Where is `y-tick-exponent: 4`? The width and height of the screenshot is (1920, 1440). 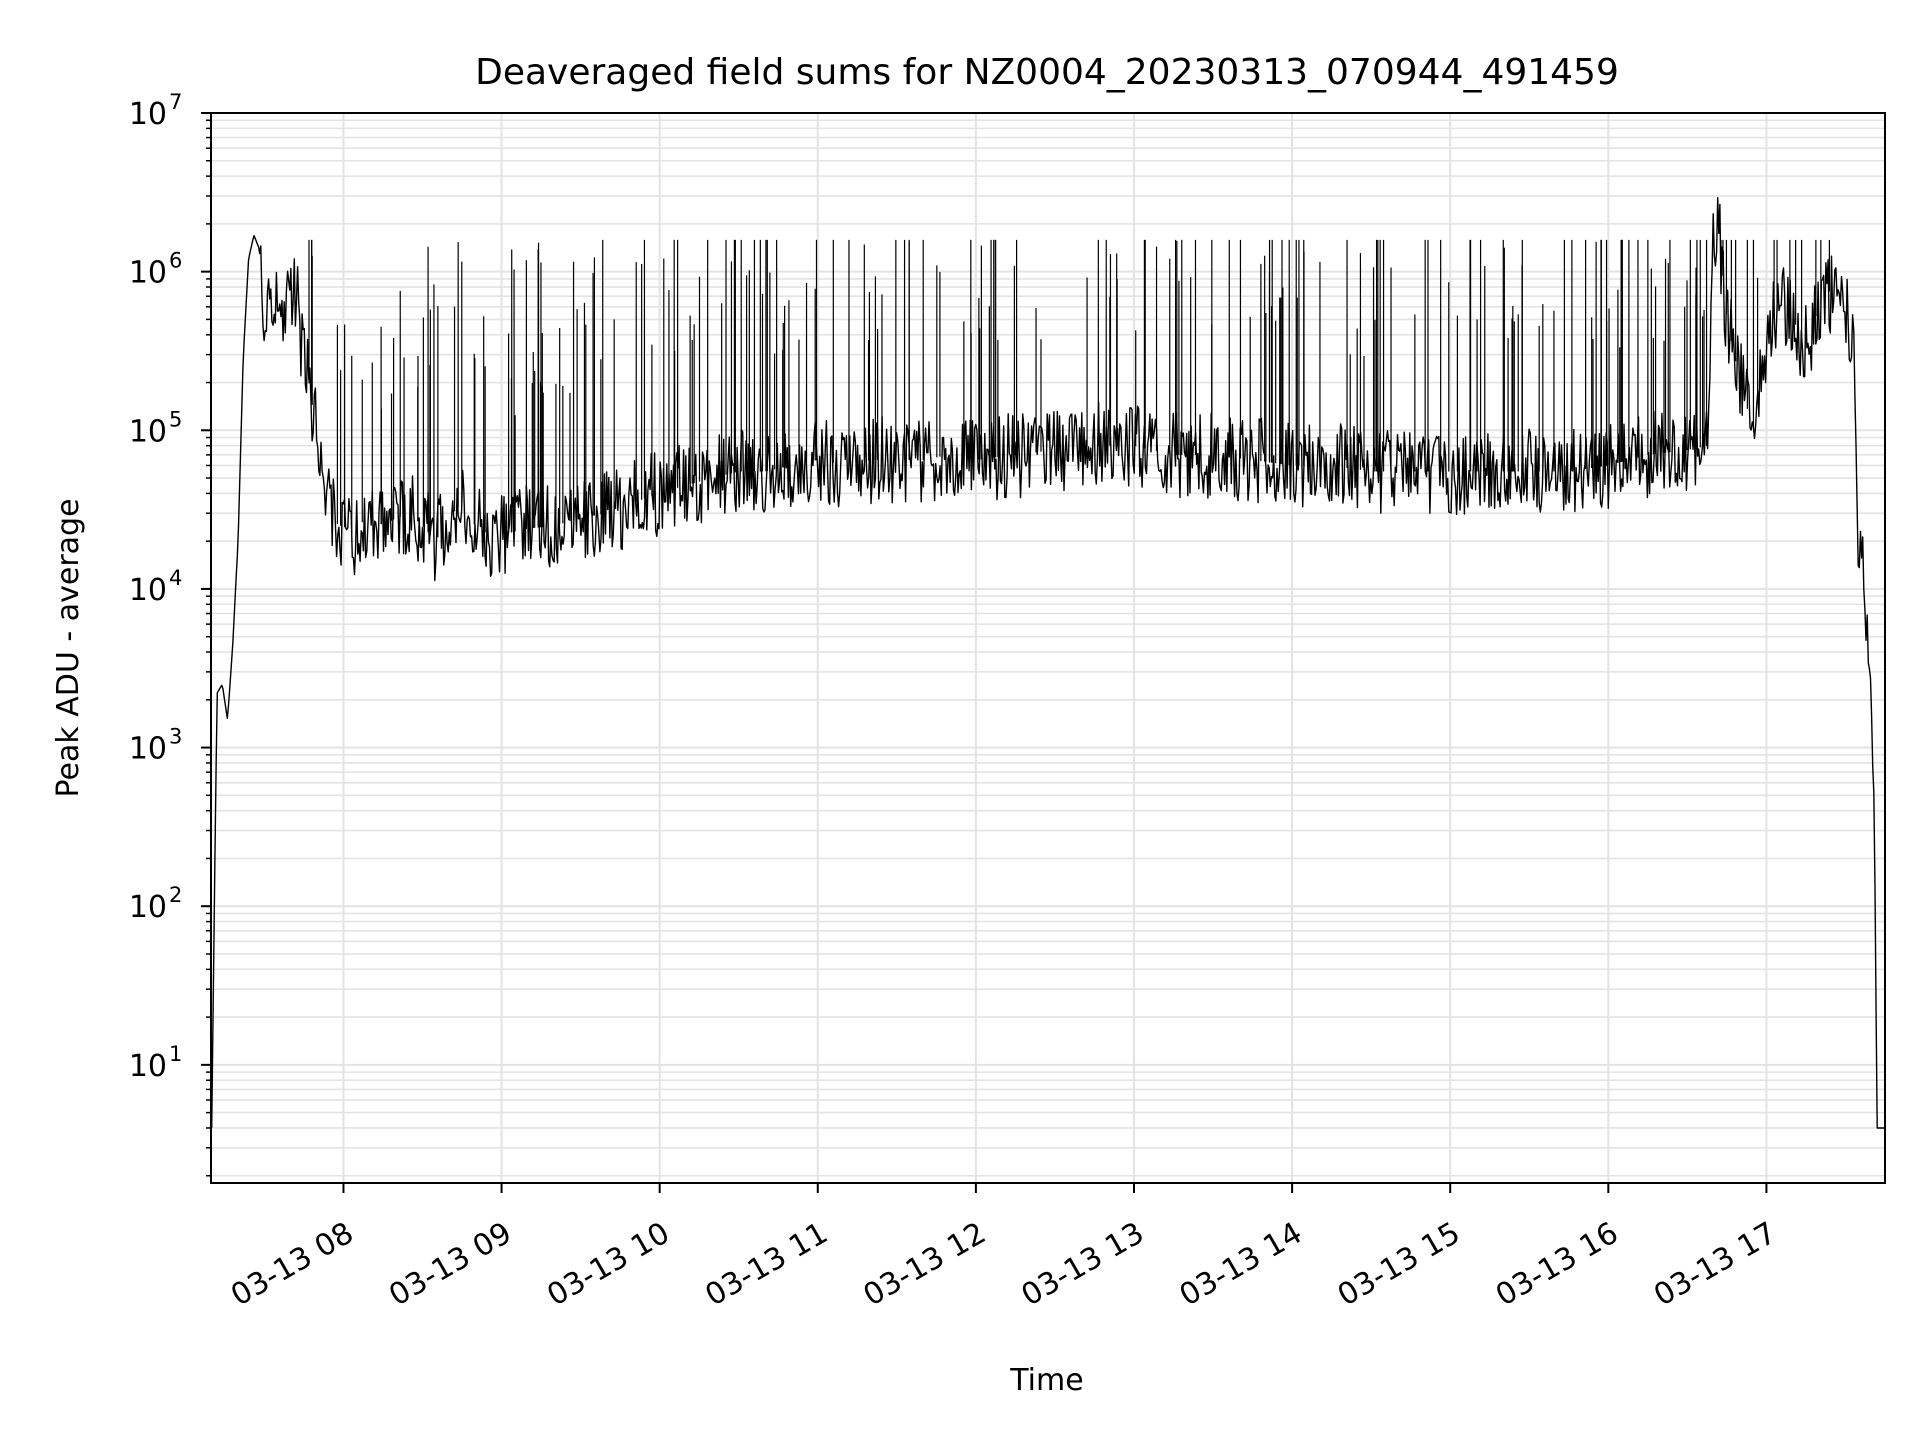 y-tick-exponent: 4 is located at coordinates (175, 578).